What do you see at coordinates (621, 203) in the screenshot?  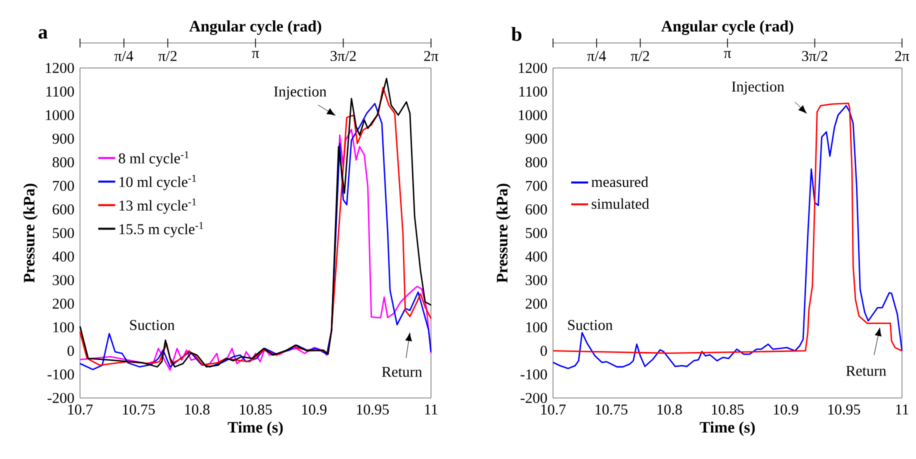 I see `legend-label: simulated` at bounding box center [621, 203].